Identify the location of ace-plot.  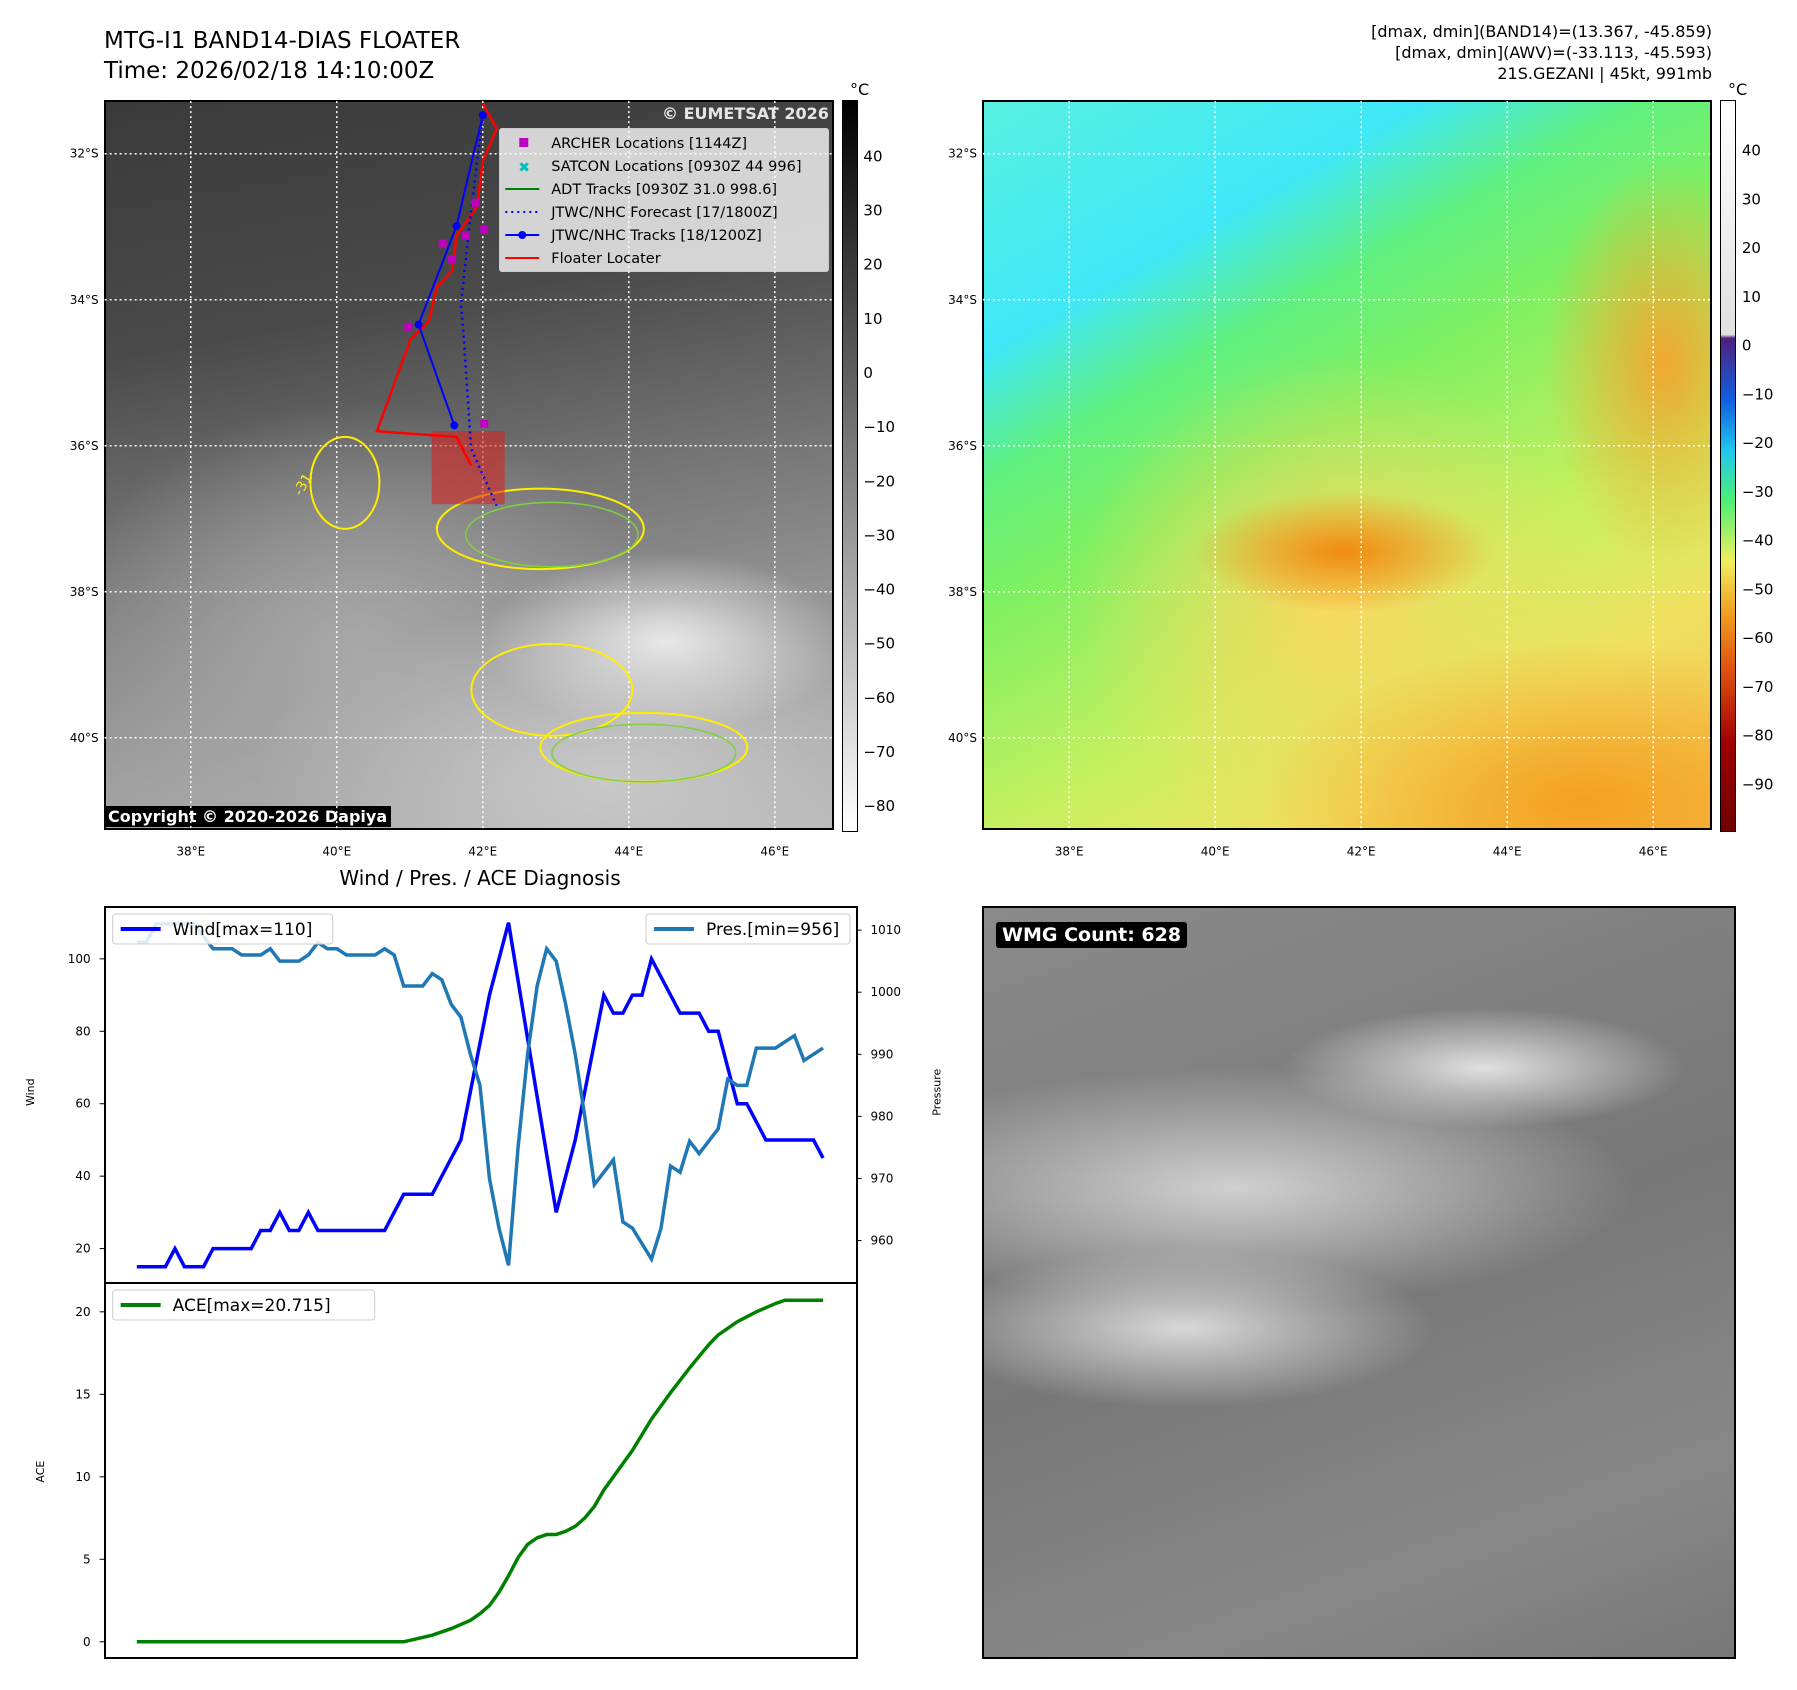
(481, 1470).